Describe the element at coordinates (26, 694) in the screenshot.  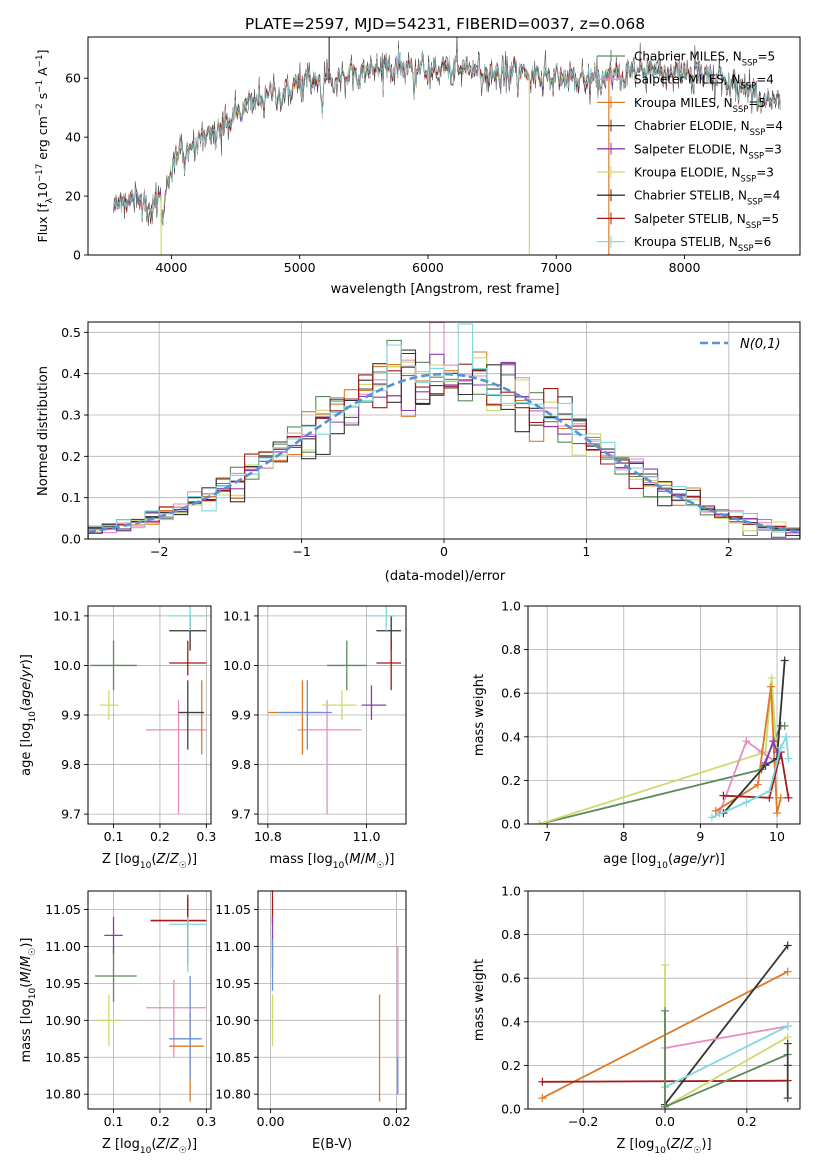
I see `y-axis-label-part: age` at that location.